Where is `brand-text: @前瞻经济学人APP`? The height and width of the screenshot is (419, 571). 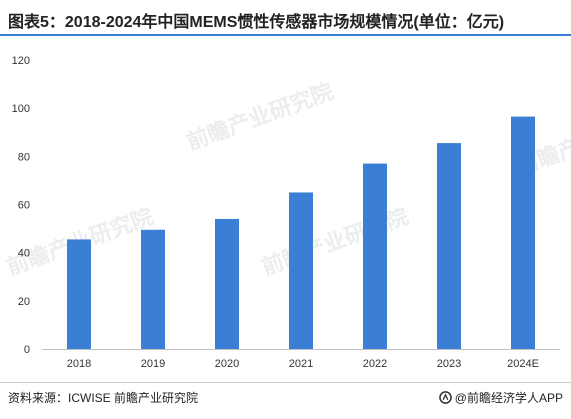
brand-text: @前瞻经济学人APP is located at coordinates (508, 398).